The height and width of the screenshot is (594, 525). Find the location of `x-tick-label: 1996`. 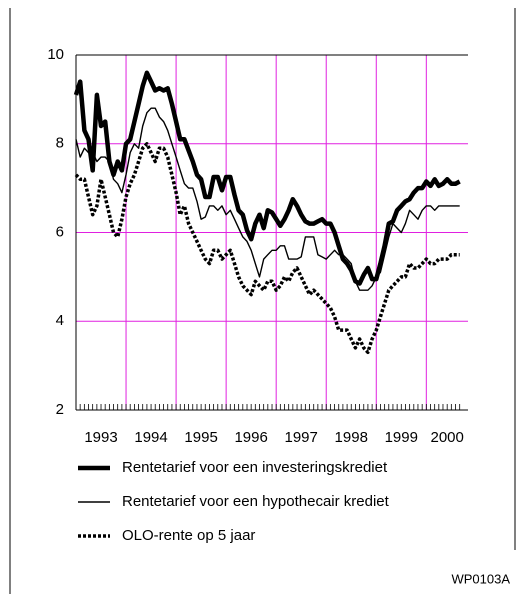

x-tick-label: 1996 is located at coordinates (250, 437).